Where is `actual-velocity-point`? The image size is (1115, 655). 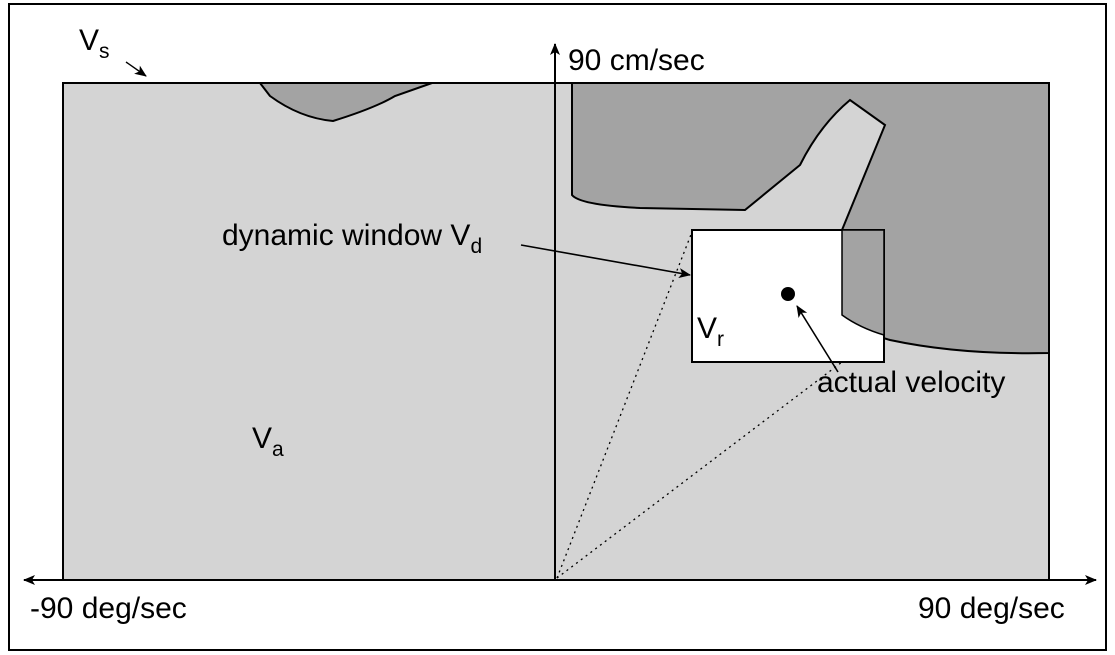
actual-velocity-point is located at coordinates (788, 294).